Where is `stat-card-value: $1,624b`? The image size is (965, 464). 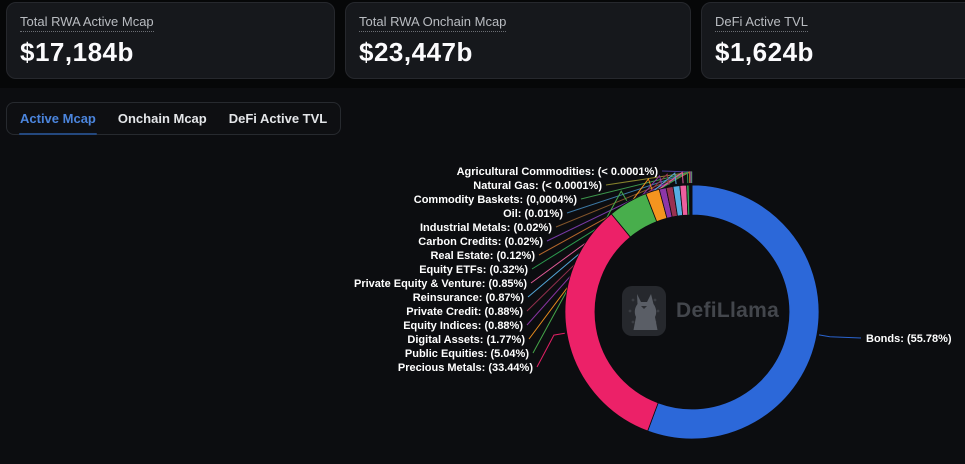
stat-card-value: $1,624b is located at coordinates (764, 52).